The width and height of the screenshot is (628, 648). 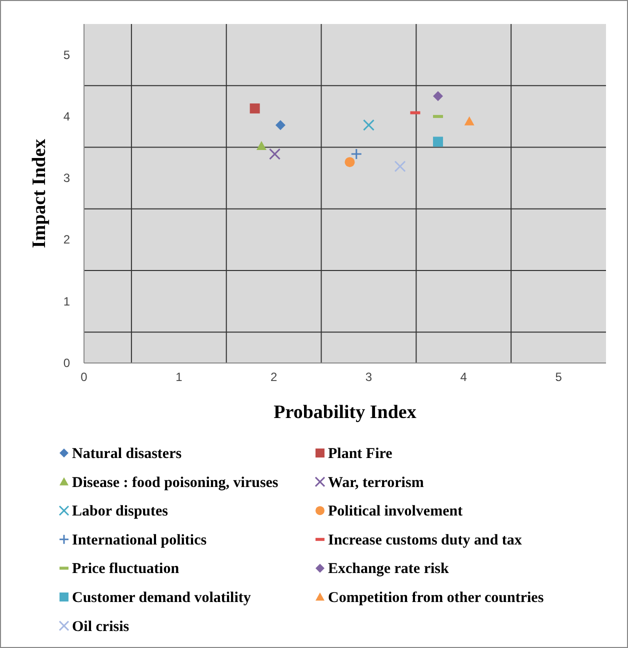 I want to click on x-tick-label: 2, so click(x=274, y=377).